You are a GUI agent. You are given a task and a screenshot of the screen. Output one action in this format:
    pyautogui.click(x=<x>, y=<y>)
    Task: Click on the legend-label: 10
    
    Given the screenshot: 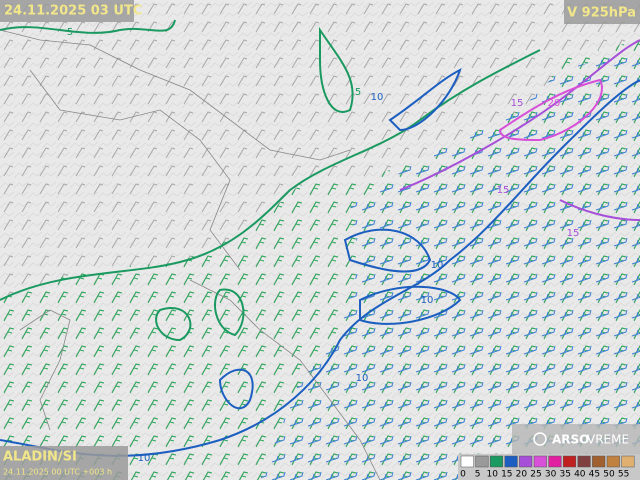 What is the action you would take?
    pyautogui.click(x=492, y=475)
    